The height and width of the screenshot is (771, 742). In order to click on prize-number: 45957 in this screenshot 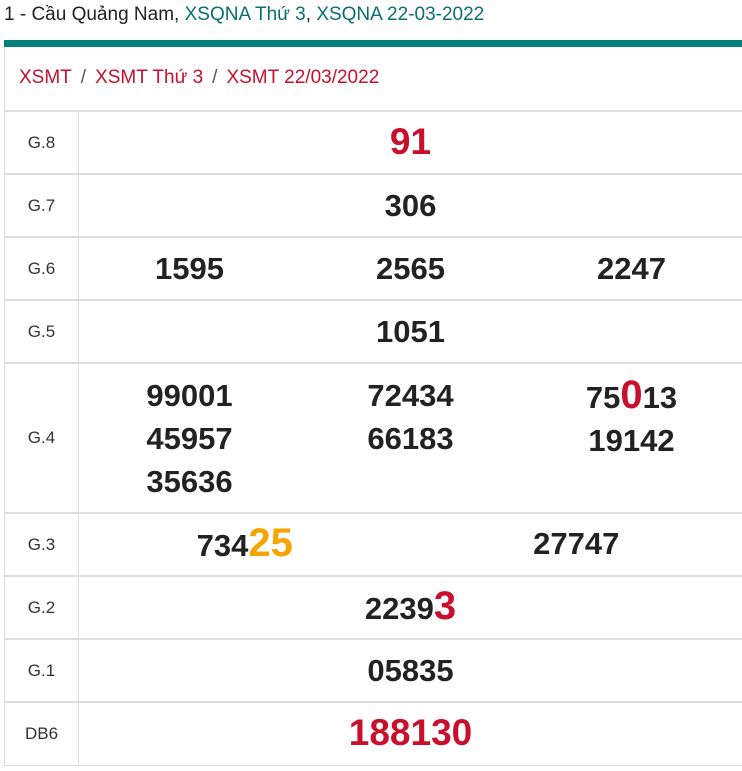, I will do `click(189, 438)`.